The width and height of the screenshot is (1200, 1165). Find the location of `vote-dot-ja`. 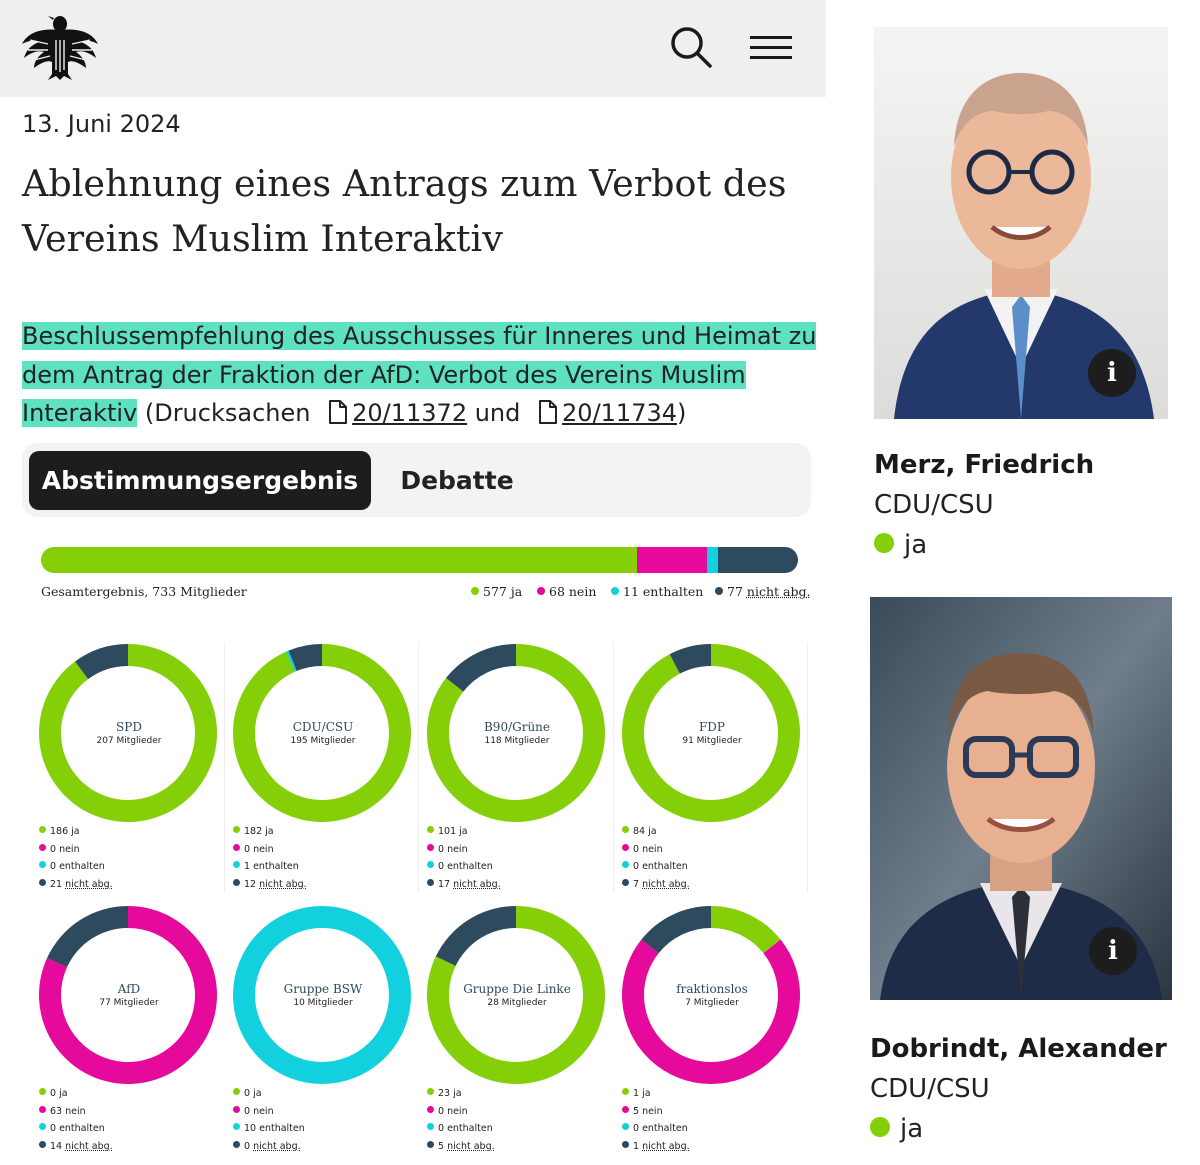

vote-dot-ja is located at coordinates (884, 543).